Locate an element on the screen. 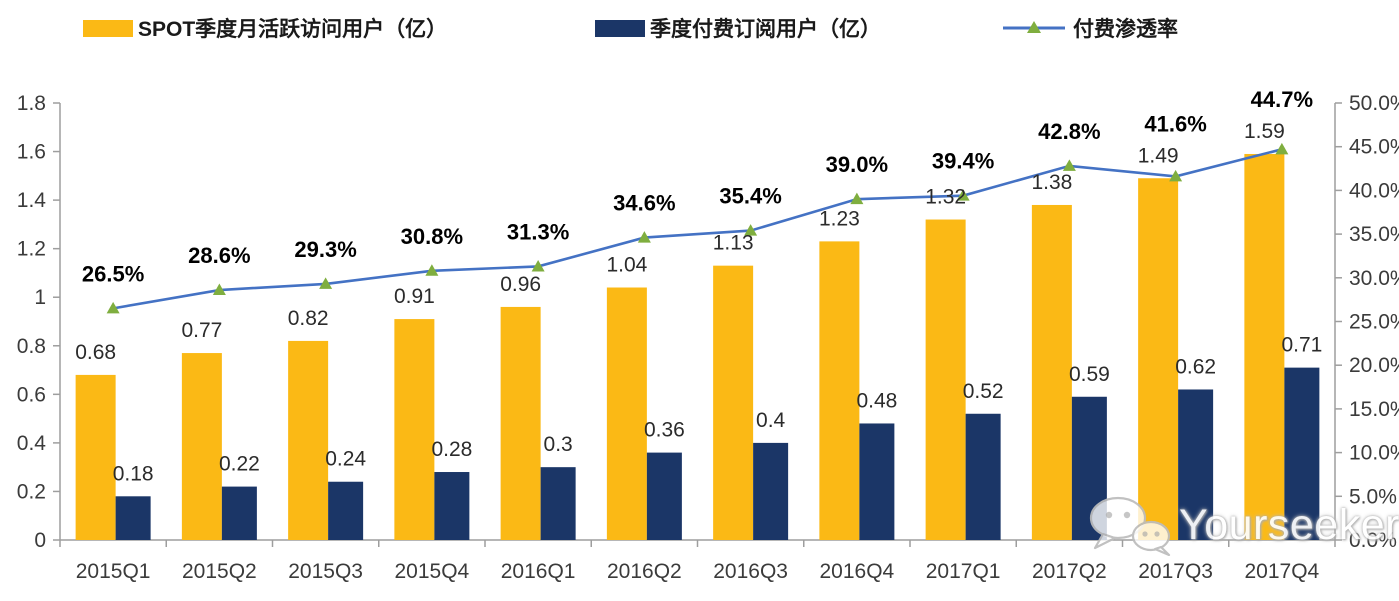  subs-value-label: 0.36 is located at coordinates (664, 430).